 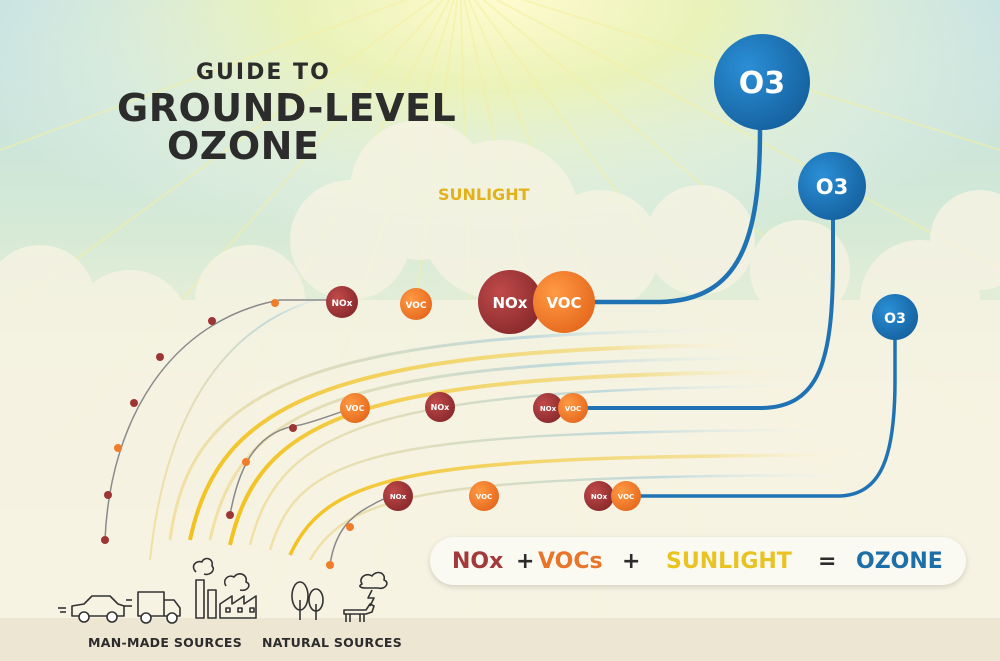 I want to click on ozone-molecule-medium: O3, so click(x=832, y=186).